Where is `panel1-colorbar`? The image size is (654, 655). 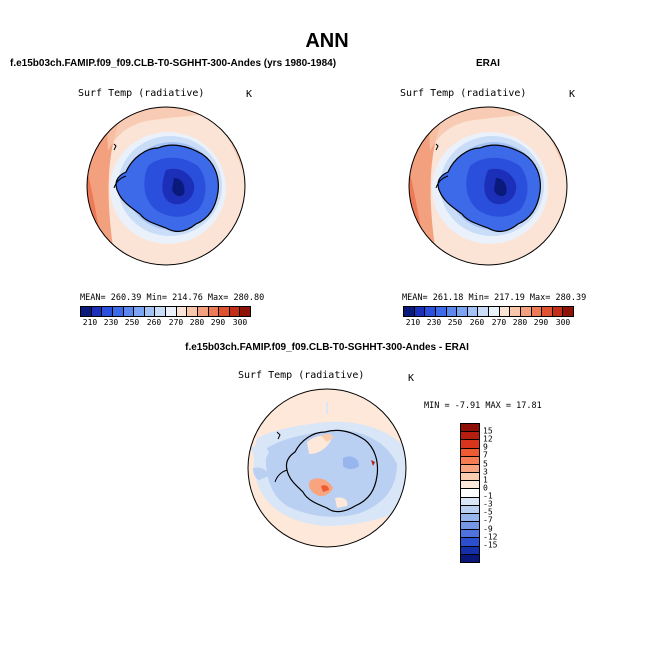 panel1-colorbar is located at coordinates (165, 311).